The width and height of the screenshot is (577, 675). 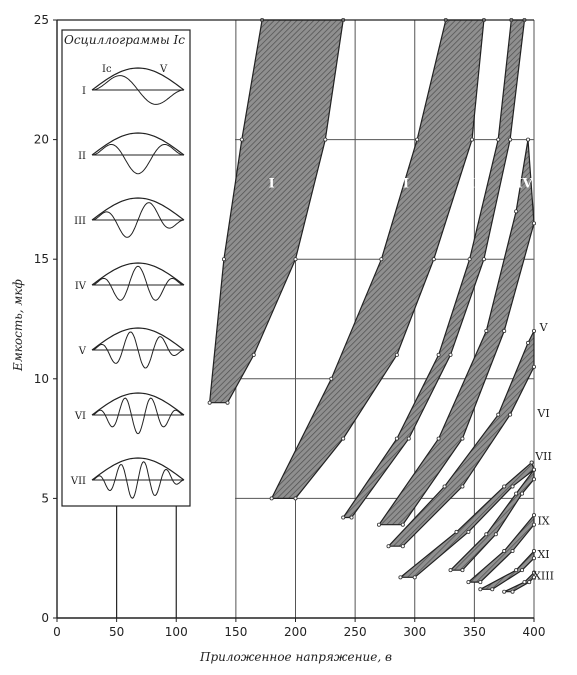 What do you see at coordinates (524, 183) in the screenshot?
I see `band-label-iv: IV` at bounding box center [524, 183].